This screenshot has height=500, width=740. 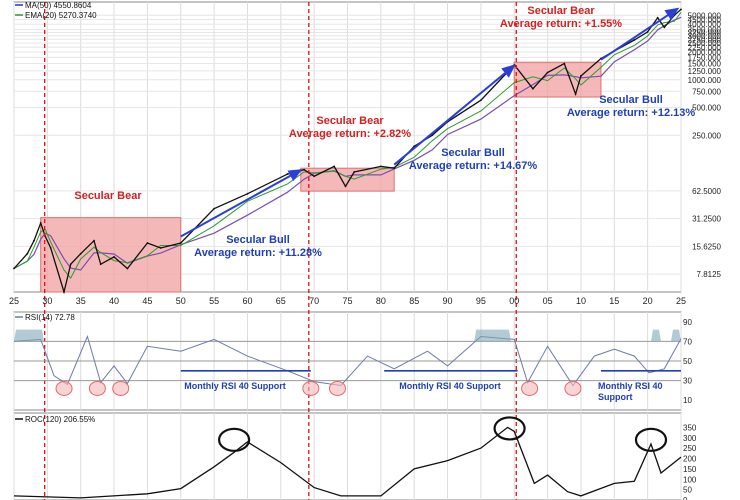 I want to click on rsi-y-tick-label: 30, so click(x=687, y=381).